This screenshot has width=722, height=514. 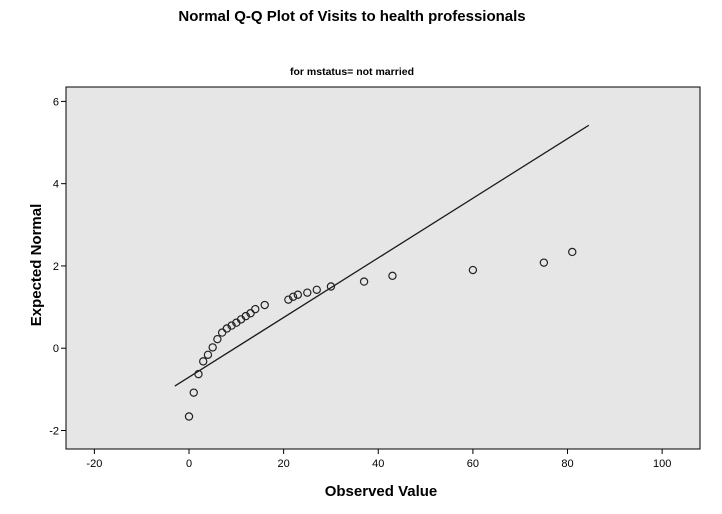 What do you see at coordinates (352, 72) in the screenshot?
I see `chart-subtitle: for mstatus= not married` at bounding box center [352, 72].